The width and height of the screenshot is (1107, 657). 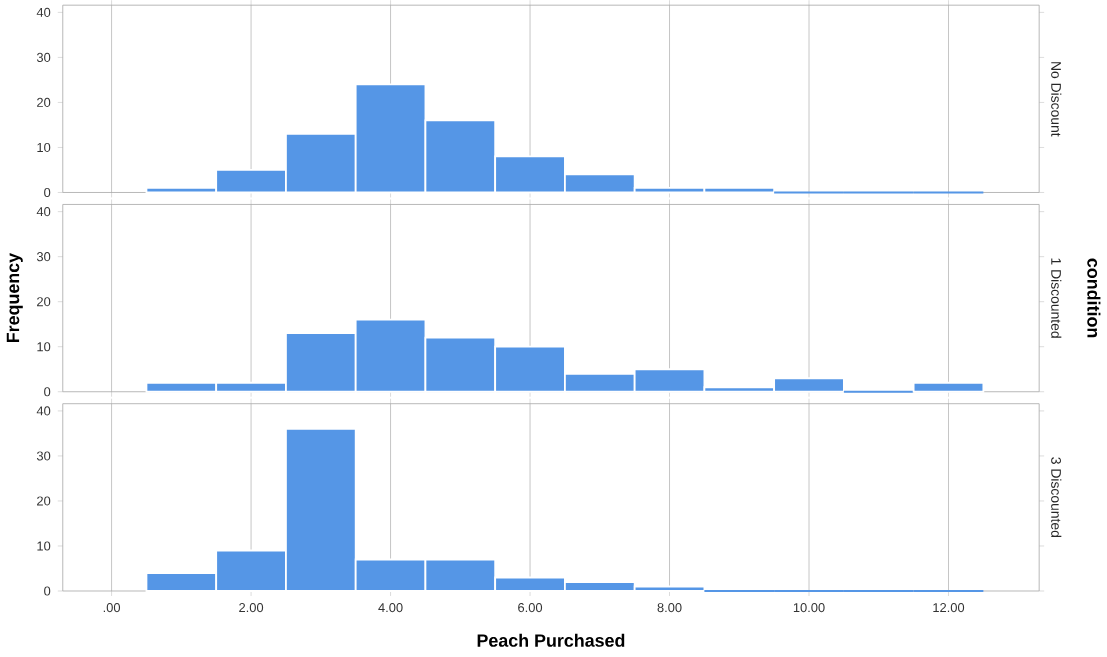 What do you see at coordinates (251, 608) in the screenshot?
I see `x-tick-label: 2.00` at bounding box center [251, 608].